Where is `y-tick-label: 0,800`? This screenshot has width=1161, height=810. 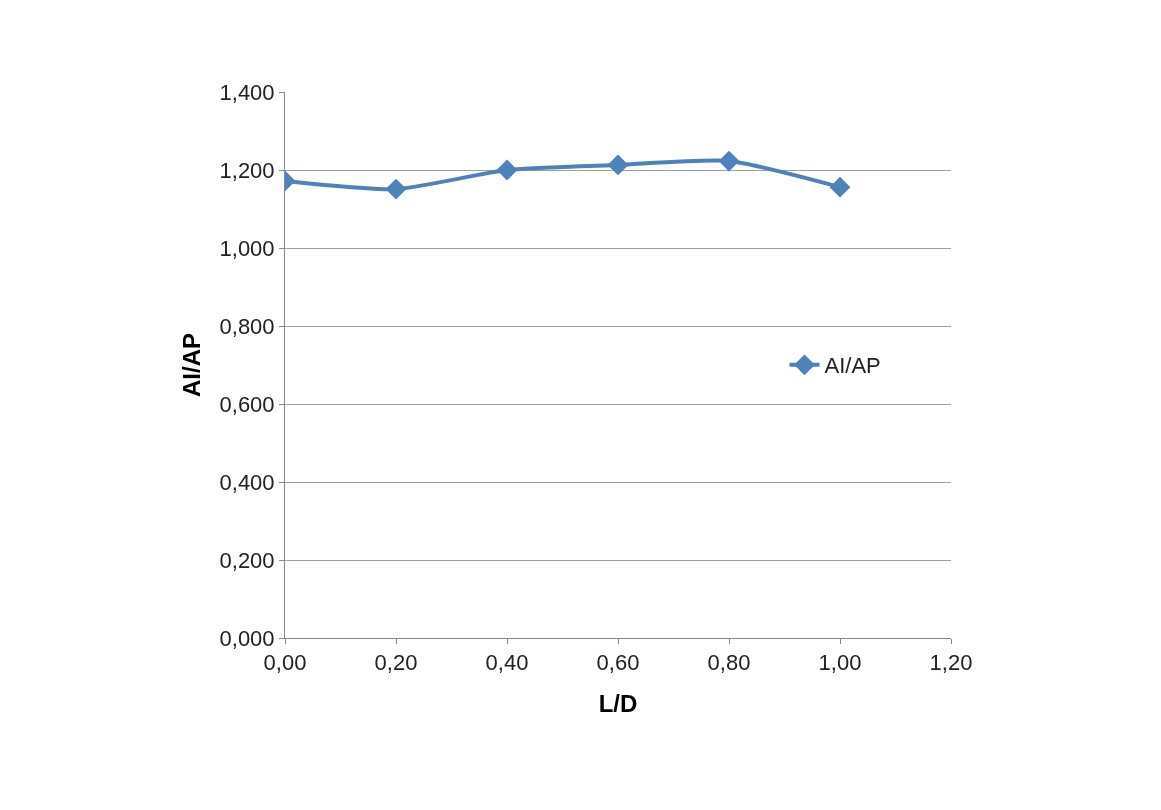 y-tick-label: 0,800 is located at coordinates (247, 326).